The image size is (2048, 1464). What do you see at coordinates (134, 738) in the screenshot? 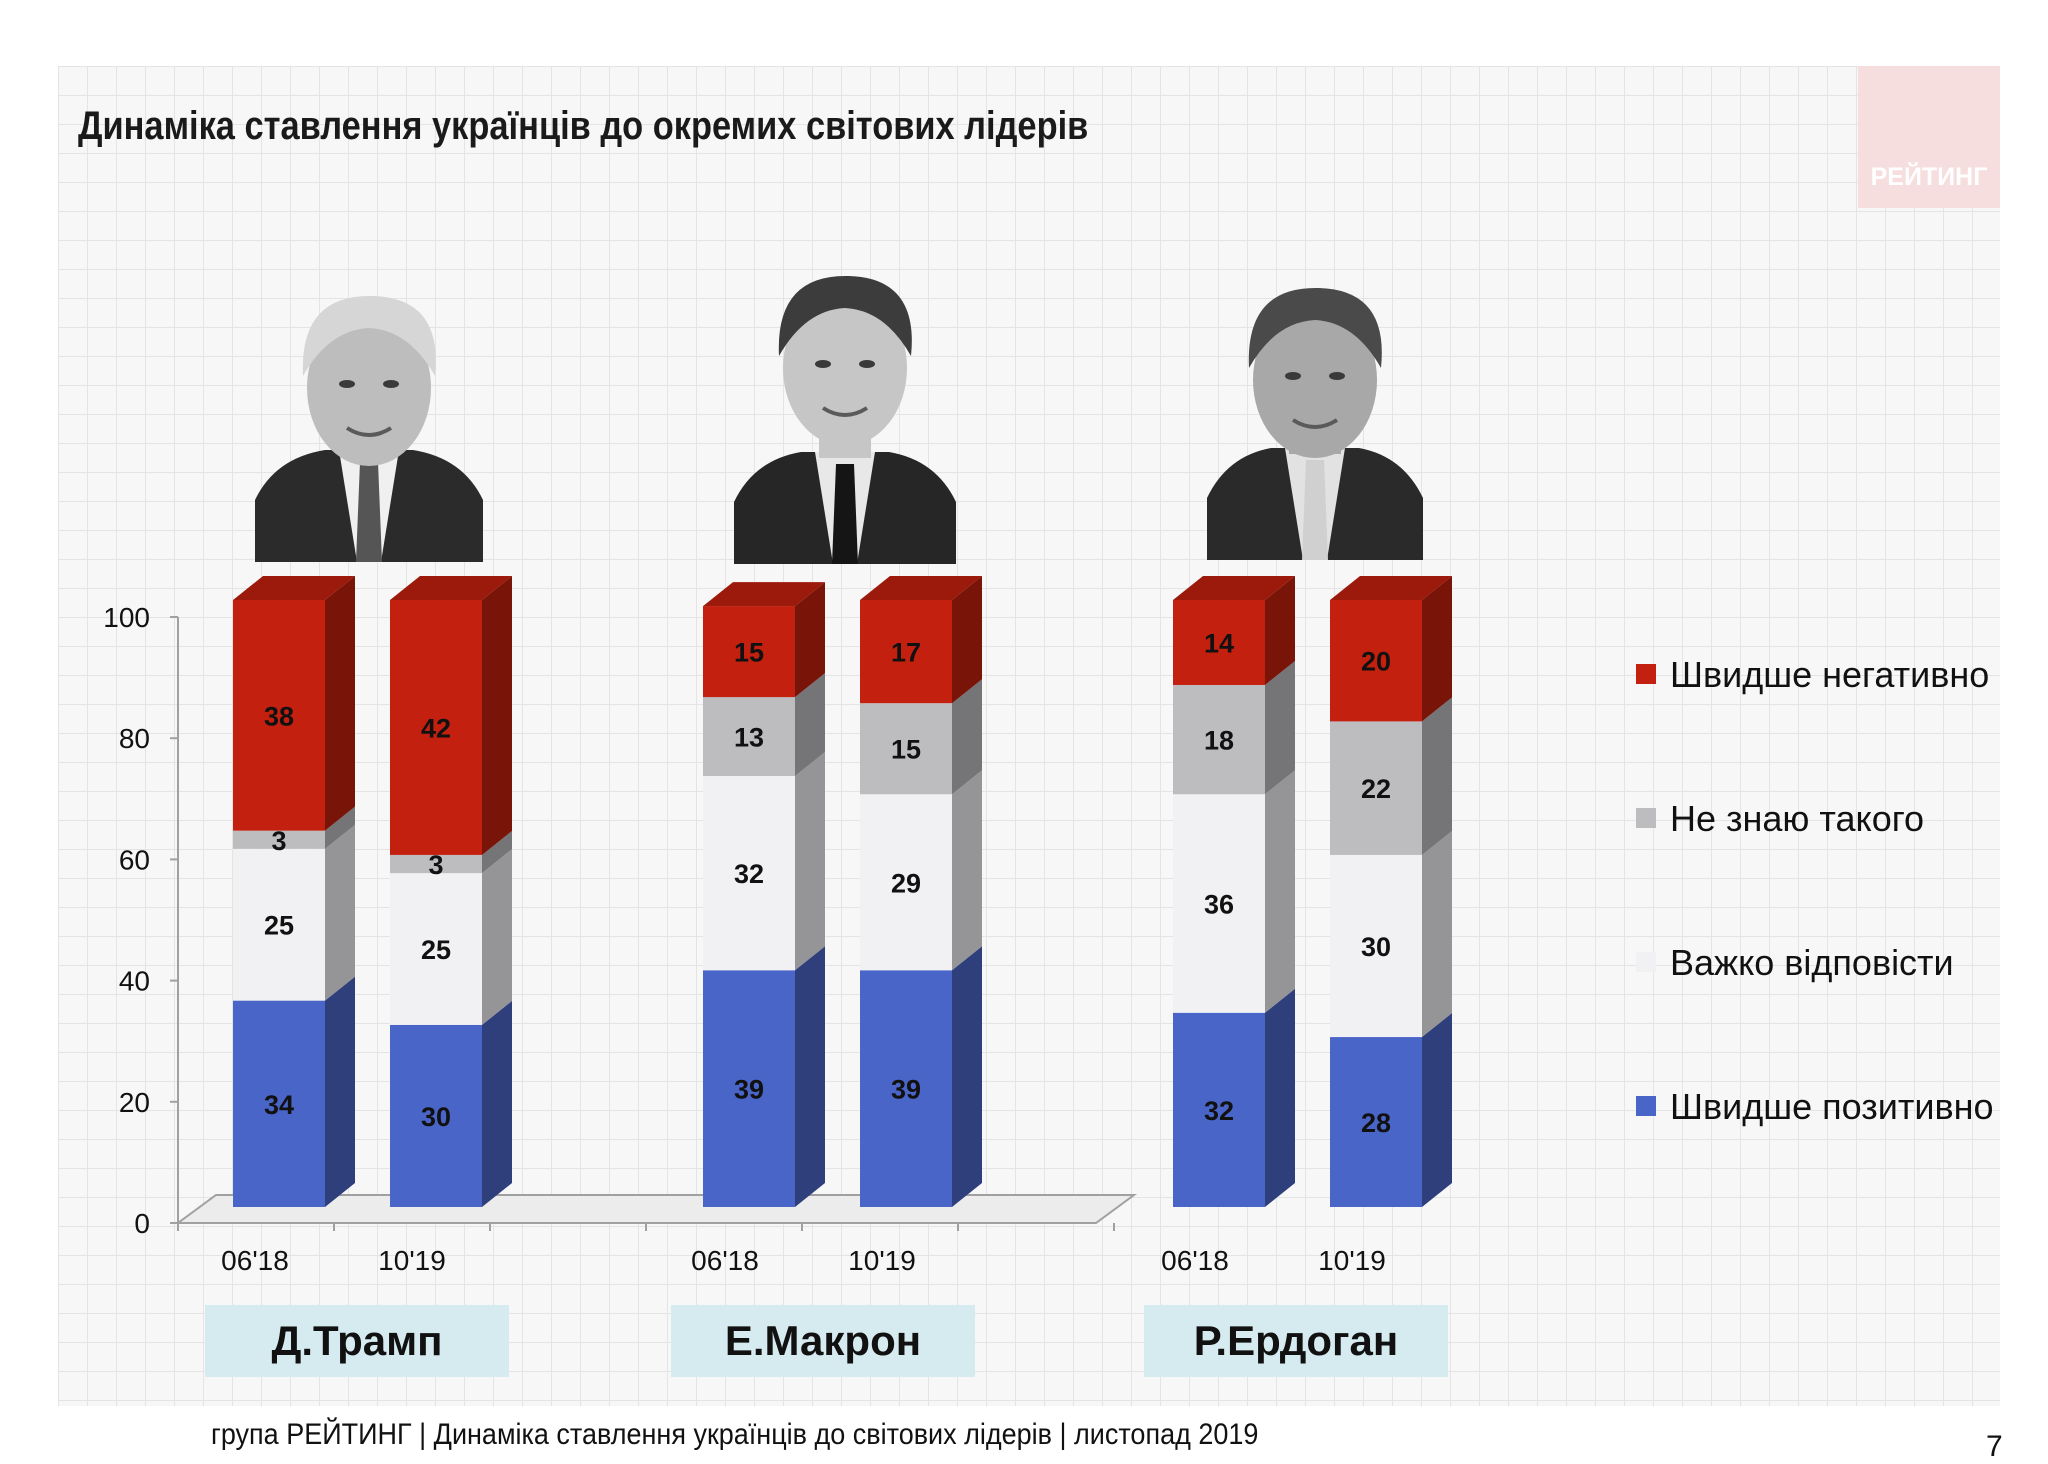
I see `y-tick-label: 80` at bounding box center [134, 738].